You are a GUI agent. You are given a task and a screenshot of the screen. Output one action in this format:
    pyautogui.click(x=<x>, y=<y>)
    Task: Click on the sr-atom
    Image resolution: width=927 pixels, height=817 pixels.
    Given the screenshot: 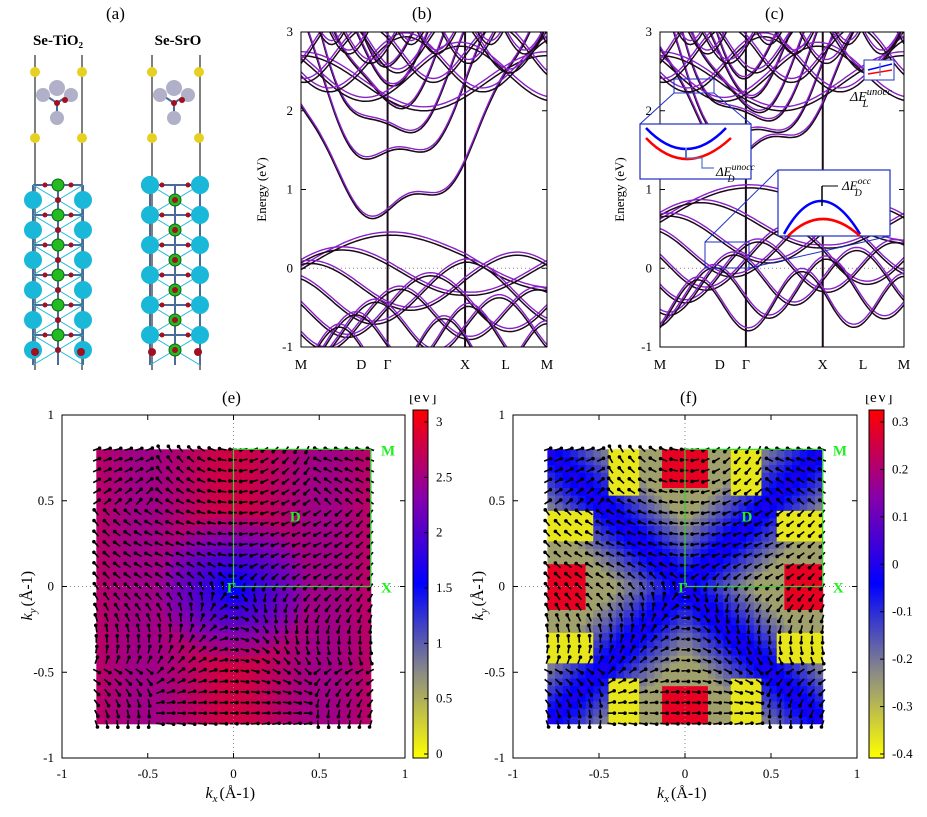 What is the action you would take?
    pyautogui.click(x=33, y=260)
    